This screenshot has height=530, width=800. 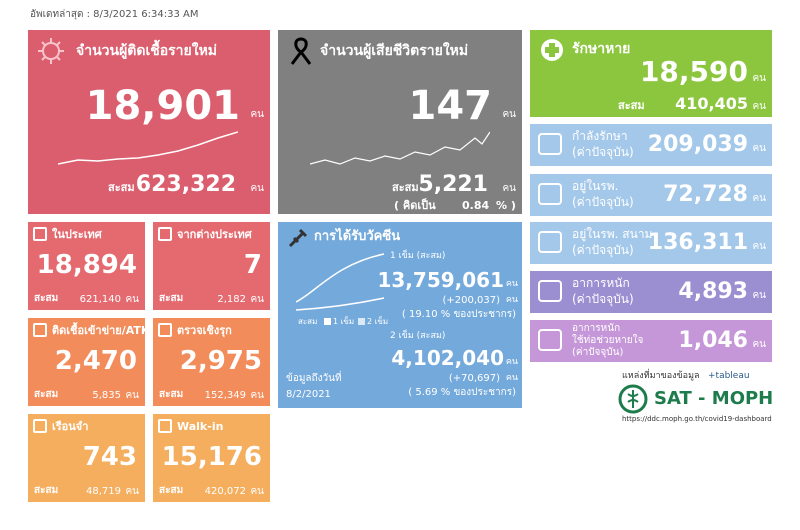 I want to click on status-value: 1,046, so click(x=713, y=340).